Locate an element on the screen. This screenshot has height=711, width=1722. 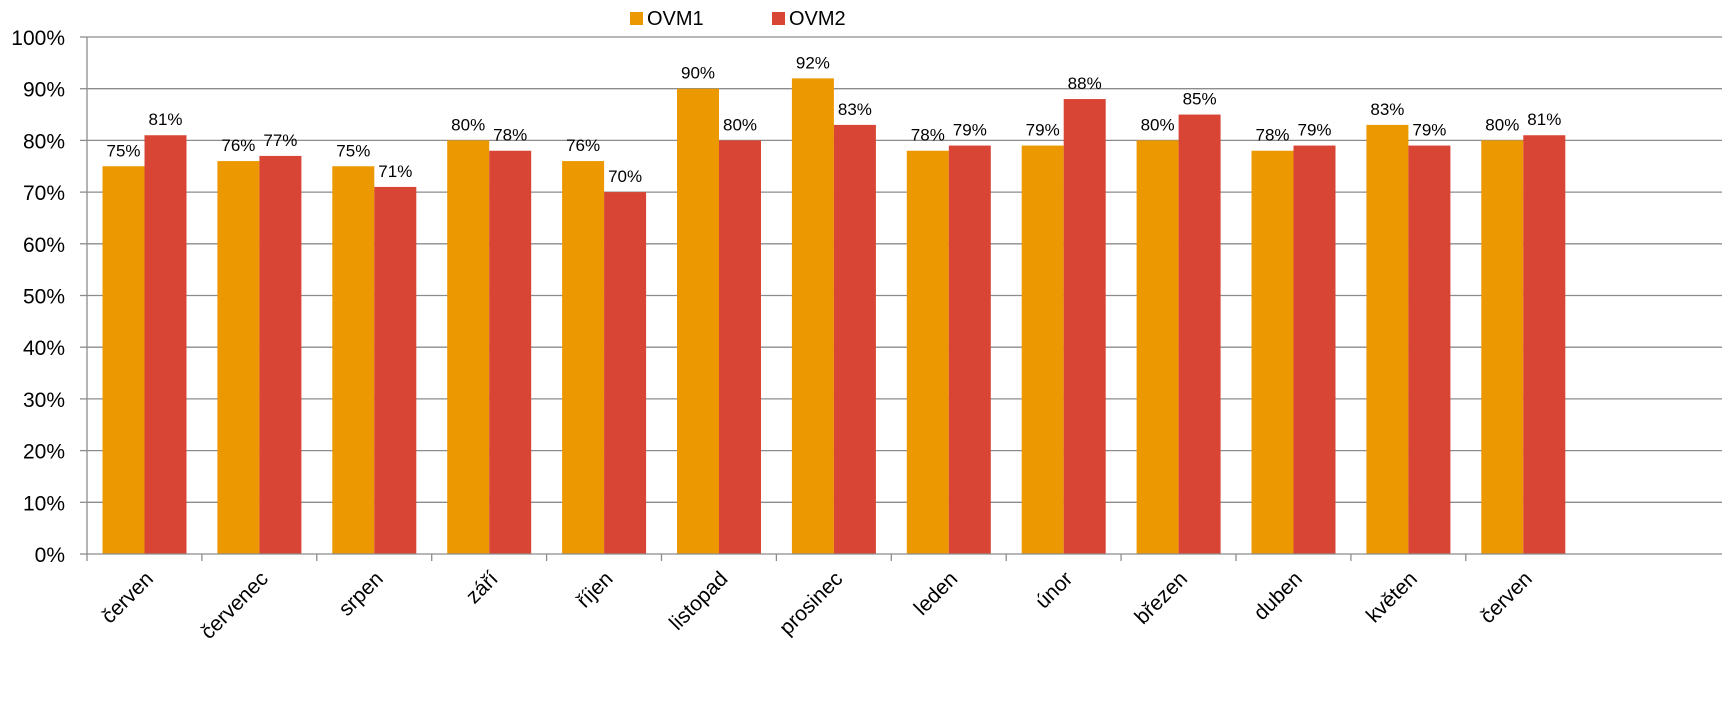
x-tick-label: listopad is located at coordinates (698, 600).